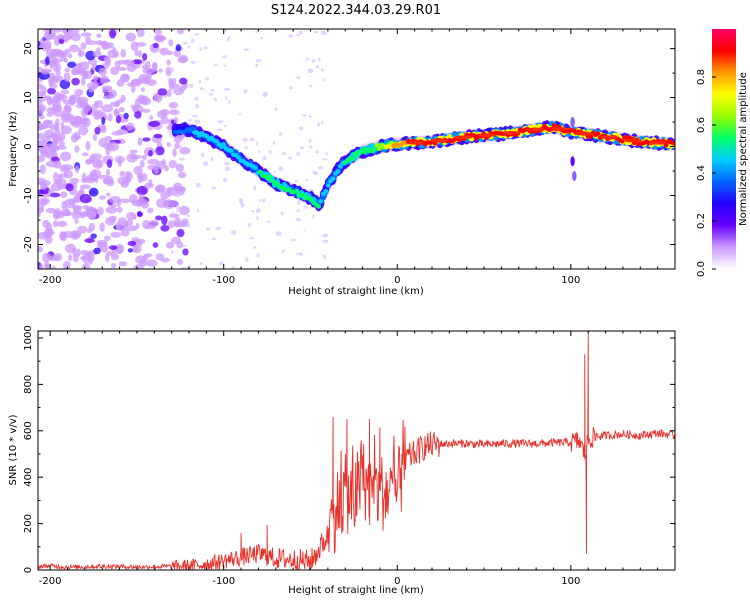 This screenshot has height=600, width=750. I want to click on snr-y-label: SNR (10 * v/v), so click(13, 449).